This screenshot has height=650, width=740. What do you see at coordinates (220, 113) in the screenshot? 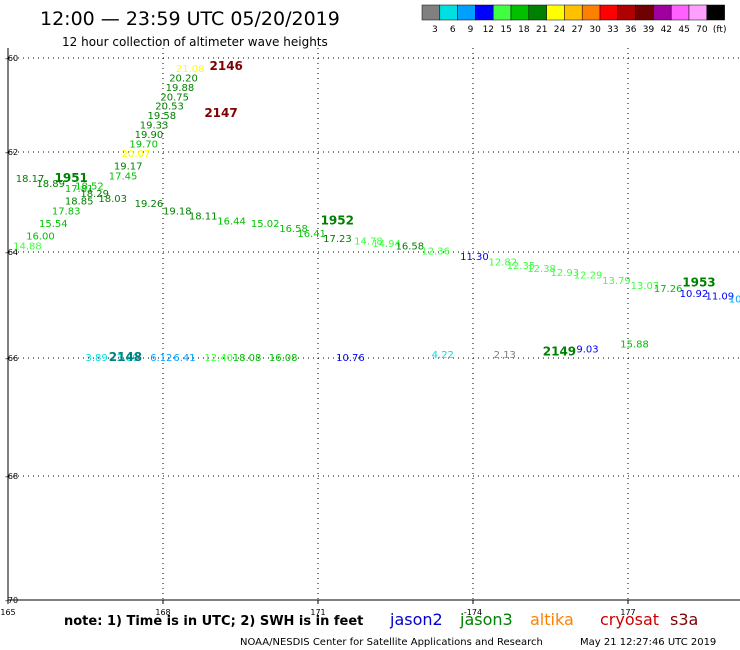
I see `time-label: 2147` at bounding box center [220, 113].